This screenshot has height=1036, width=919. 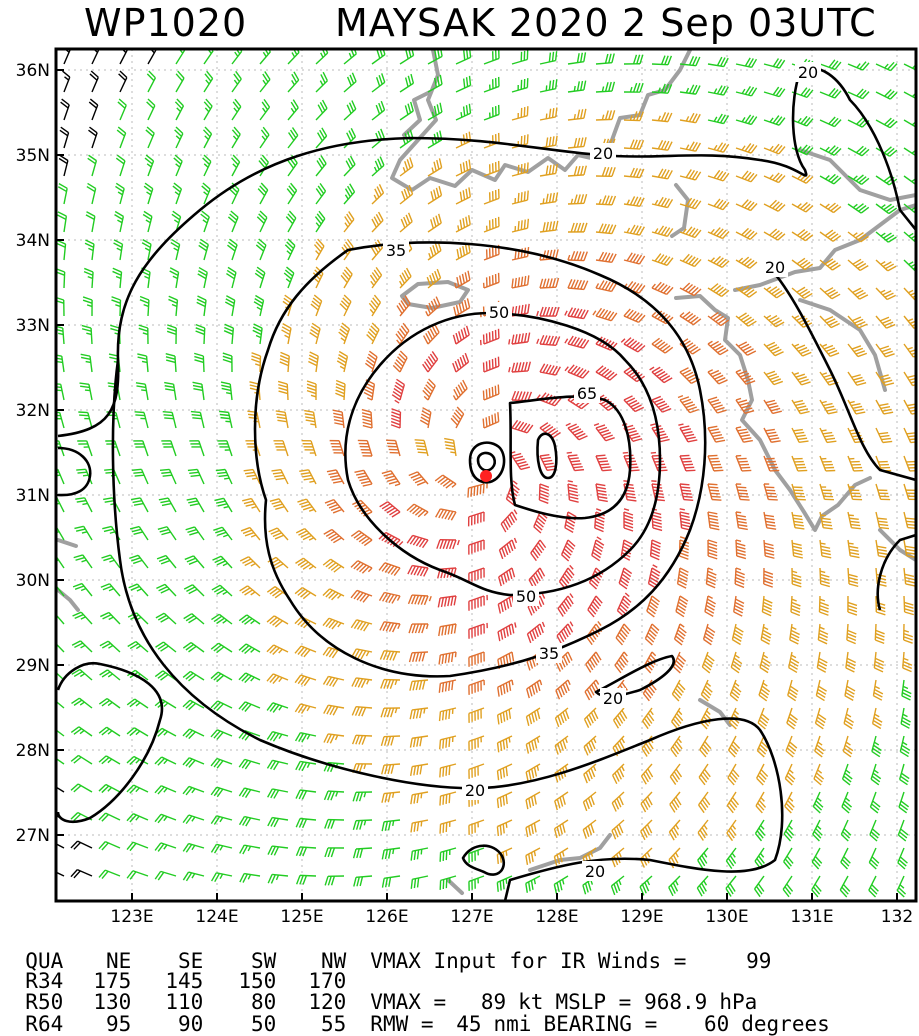 What do you see at coordinates (775, 267) in the screenshot?
I see `contour-label-20-c: 20` at bounding box center [775, 267].